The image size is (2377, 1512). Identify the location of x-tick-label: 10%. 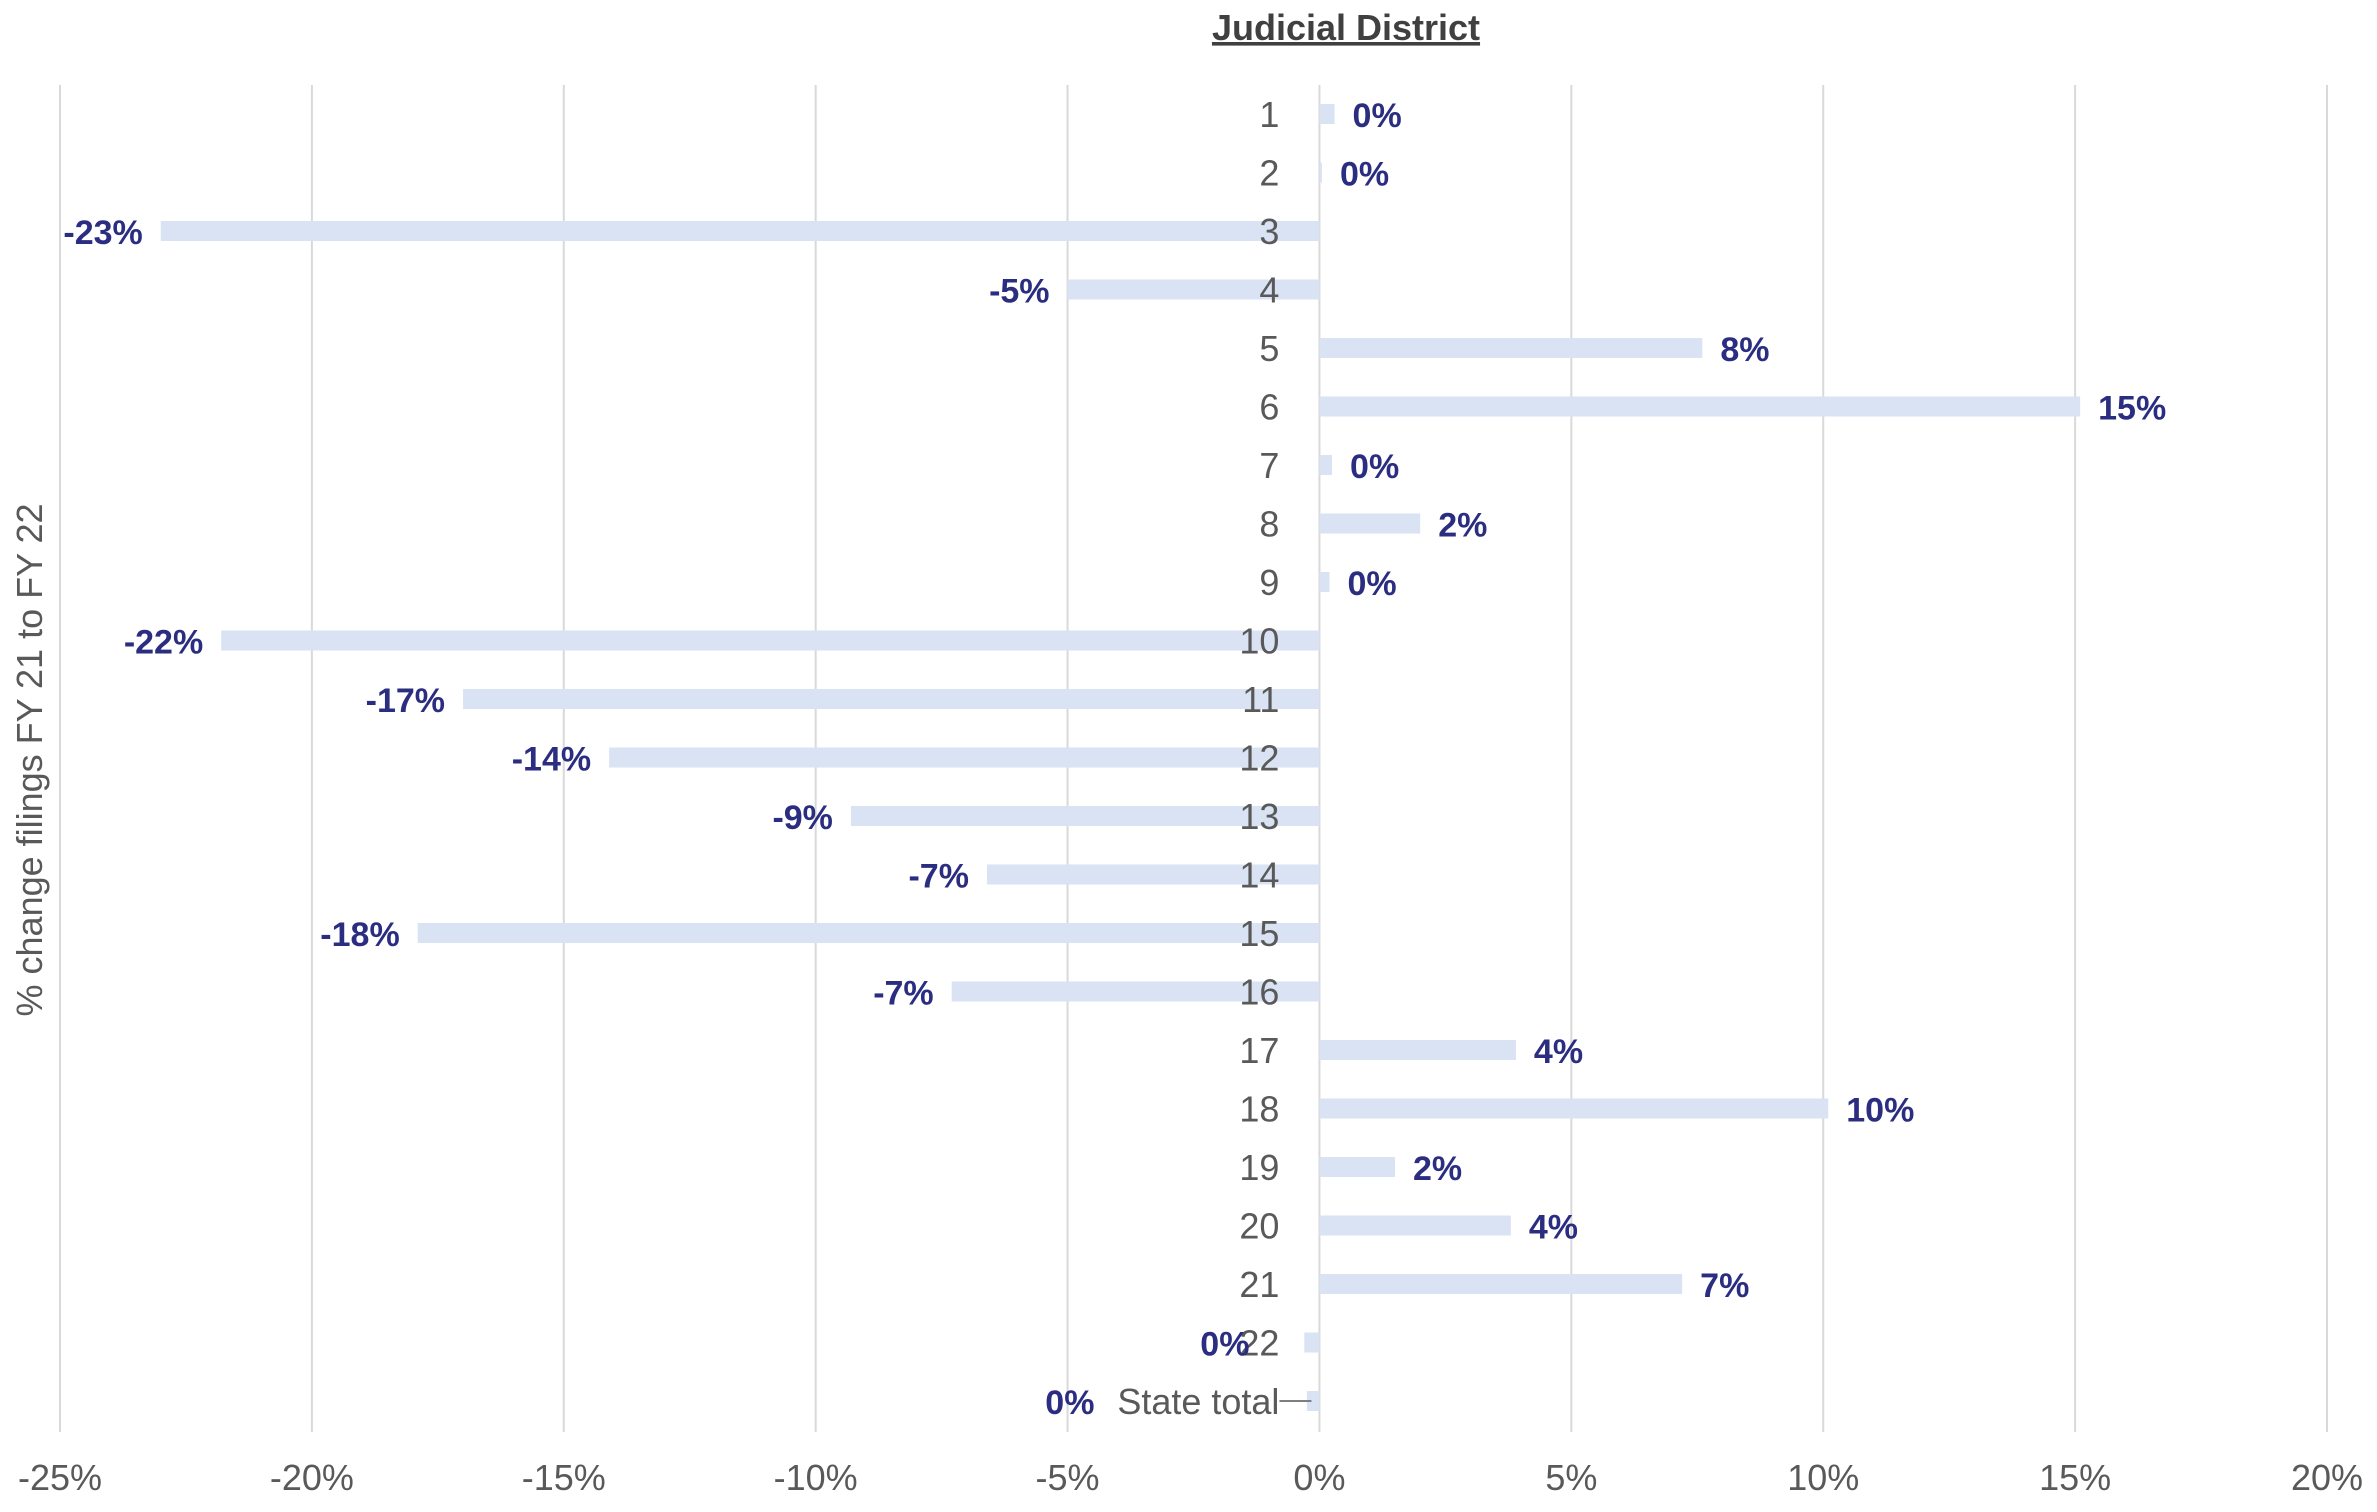
(1823, 1477).